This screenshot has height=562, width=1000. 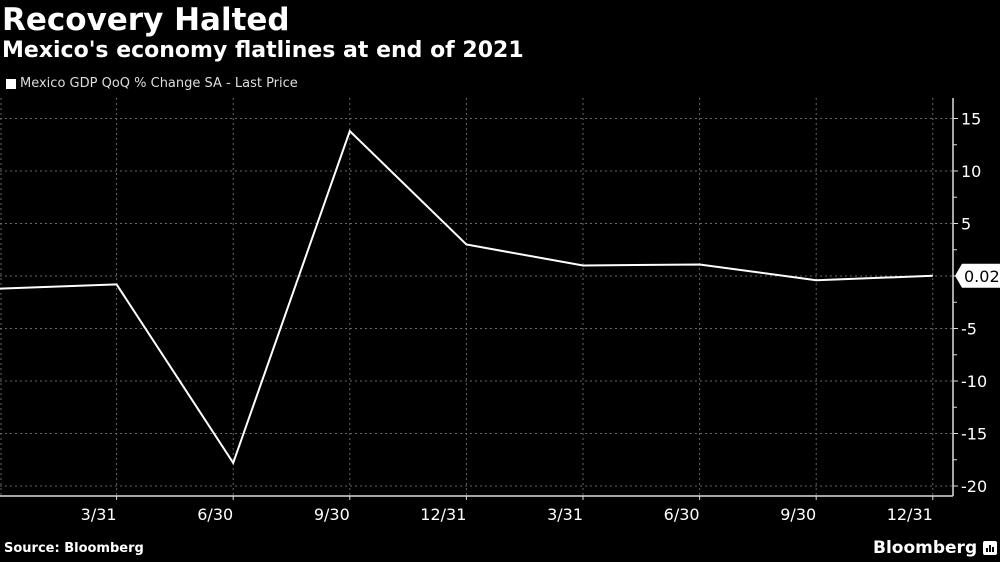 I want to click on brand-name: Bloomberg, so click(x=925, y=548).